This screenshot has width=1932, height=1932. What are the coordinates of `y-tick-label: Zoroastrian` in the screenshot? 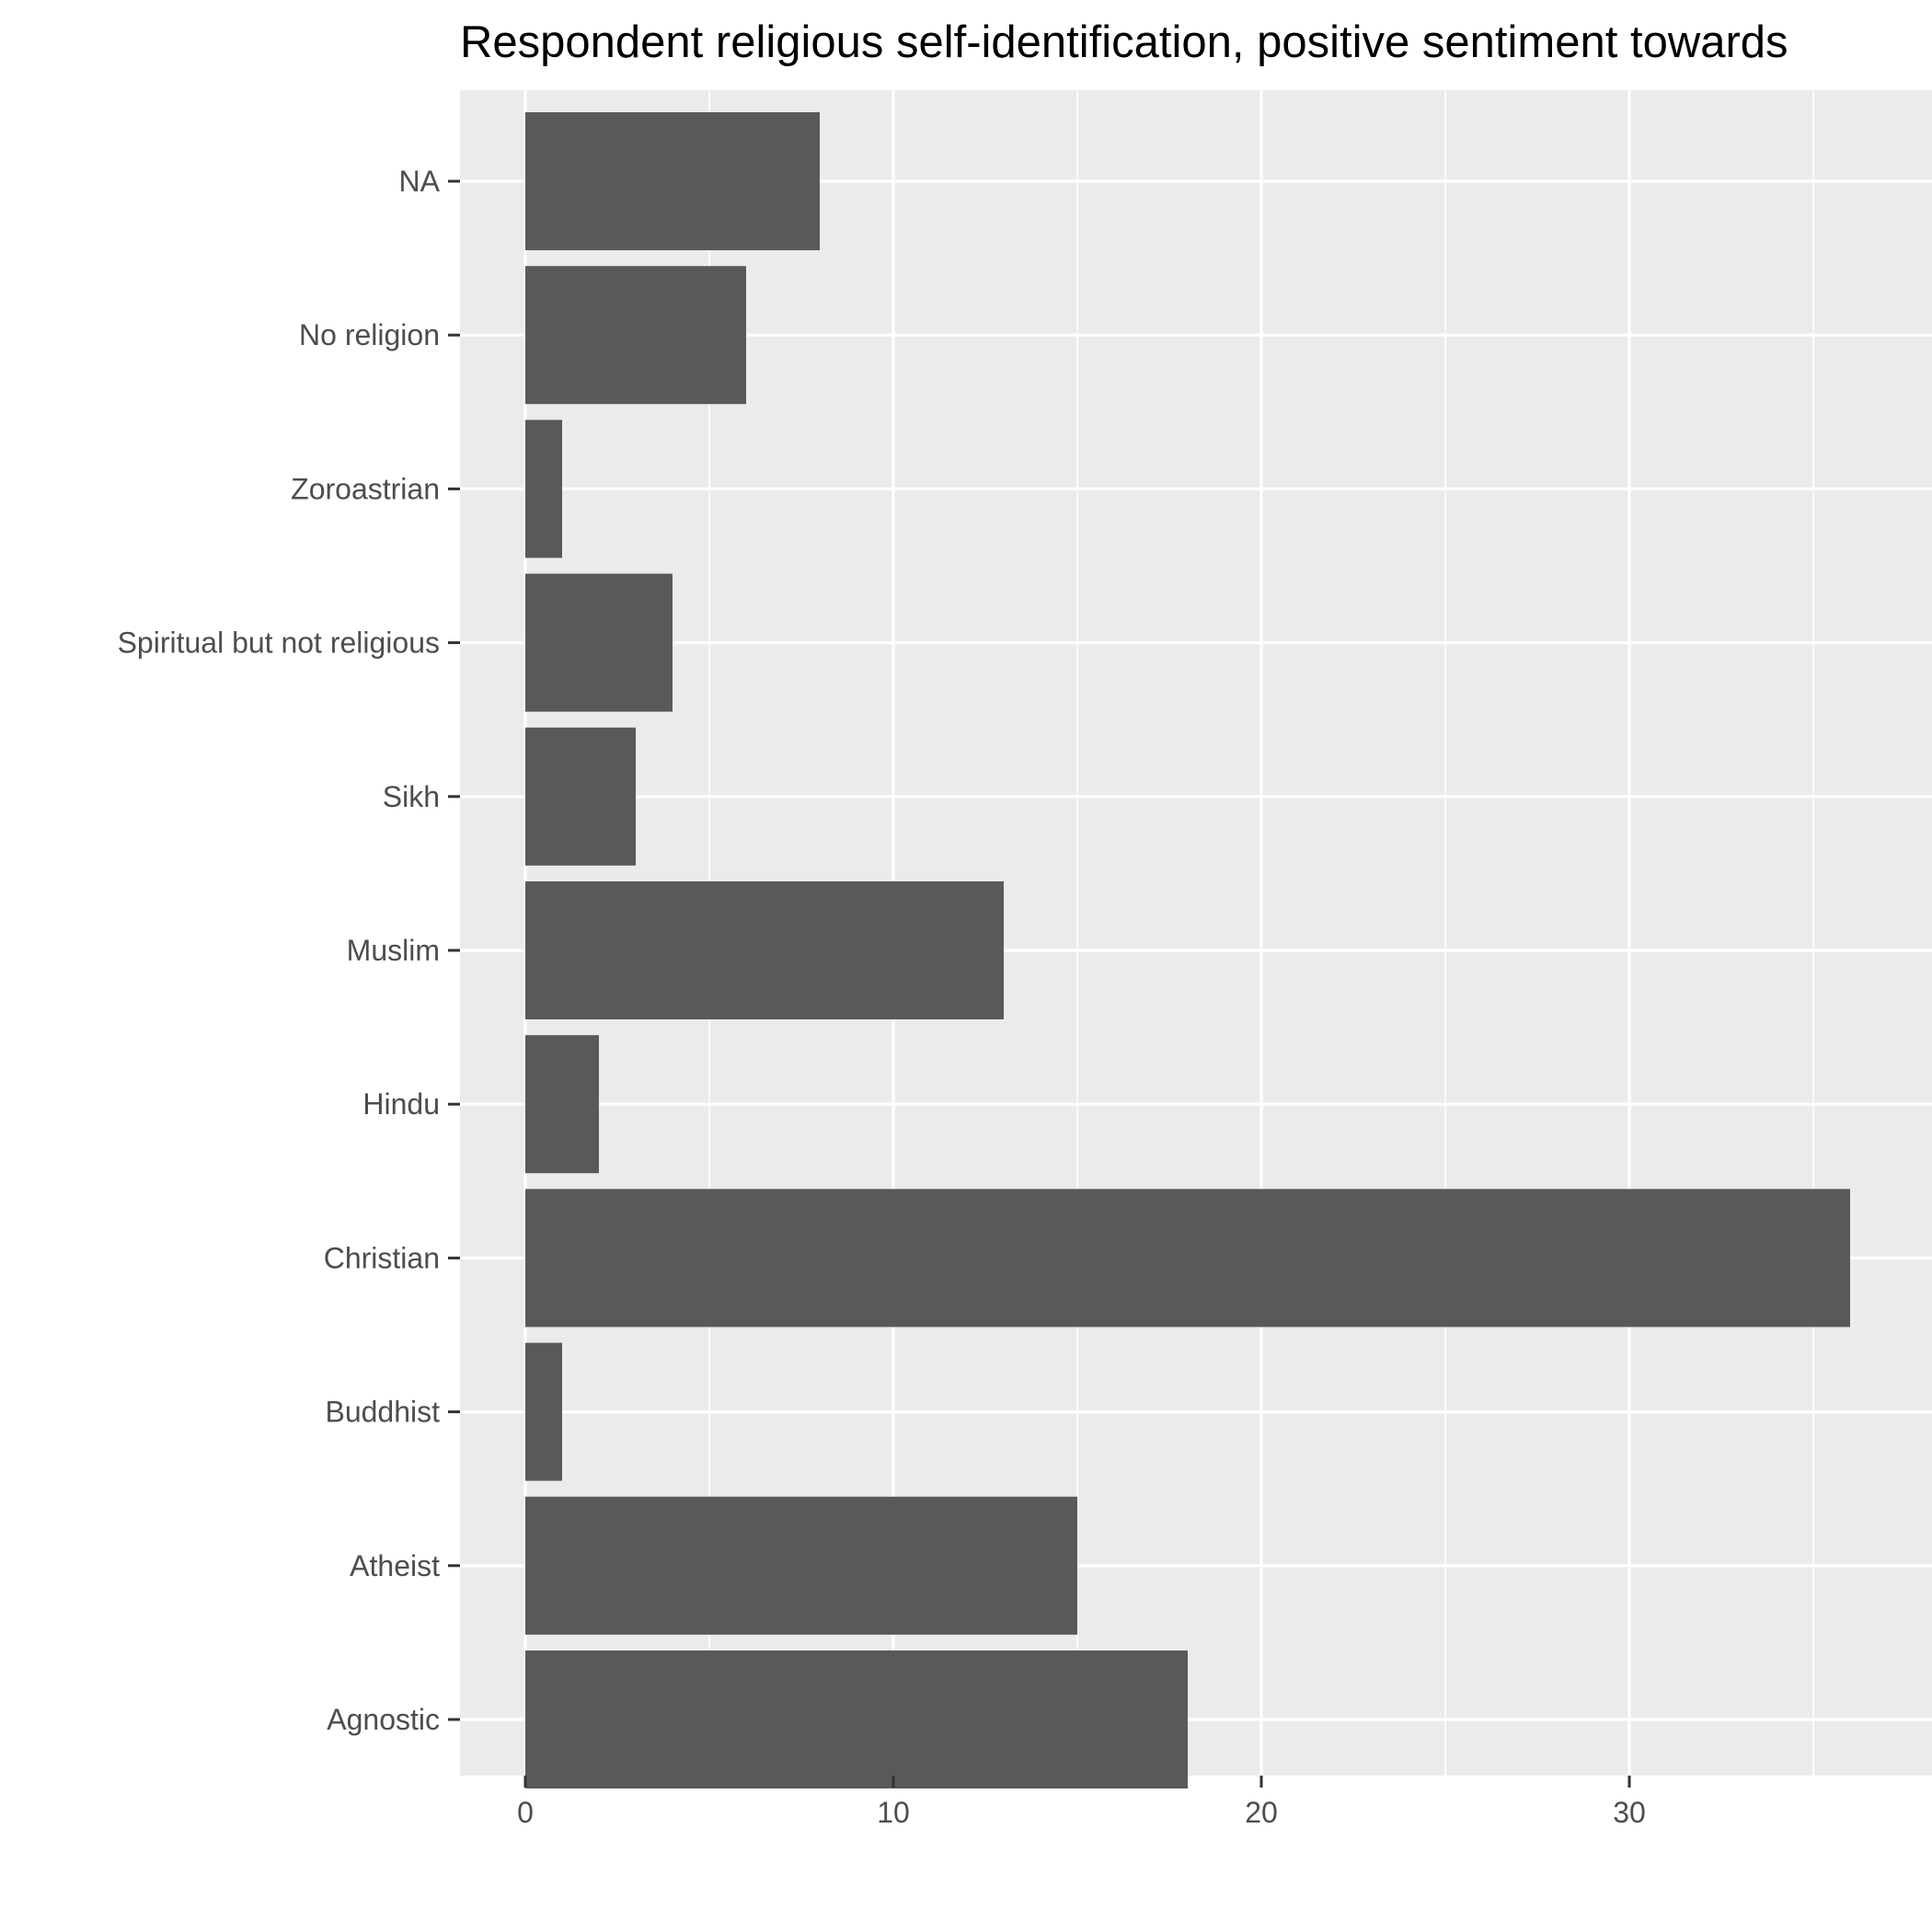 It's located at (365, 488).